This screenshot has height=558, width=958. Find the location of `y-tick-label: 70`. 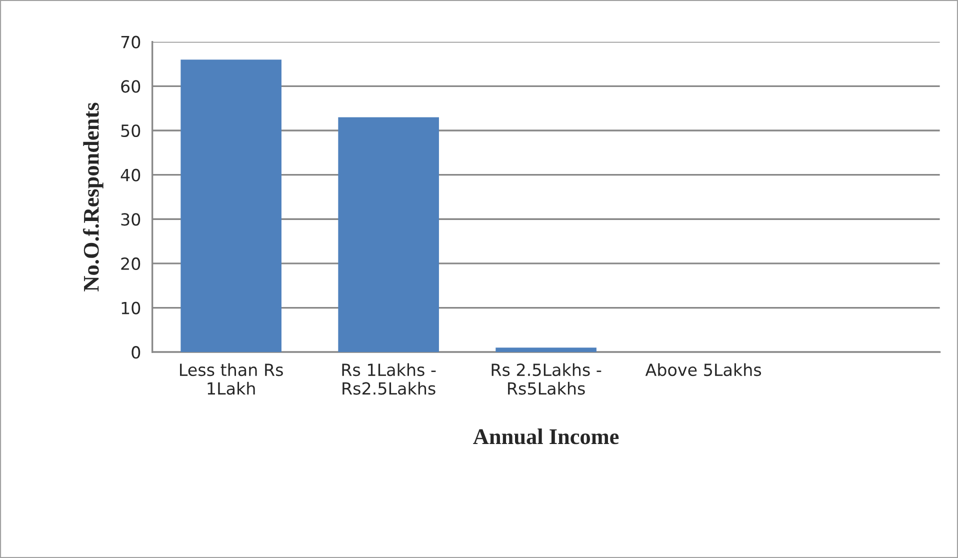

y-tick-label: 70 is located at coordinates (130, 42).